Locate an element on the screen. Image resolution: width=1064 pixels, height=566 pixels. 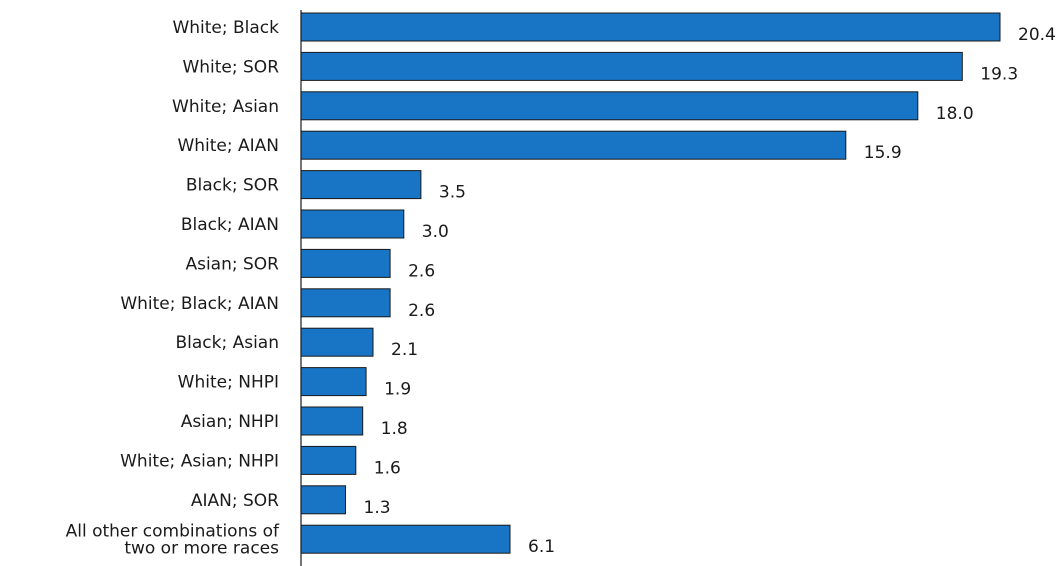
bar-value-label: 19.3 is located at coordinates (999, 74).